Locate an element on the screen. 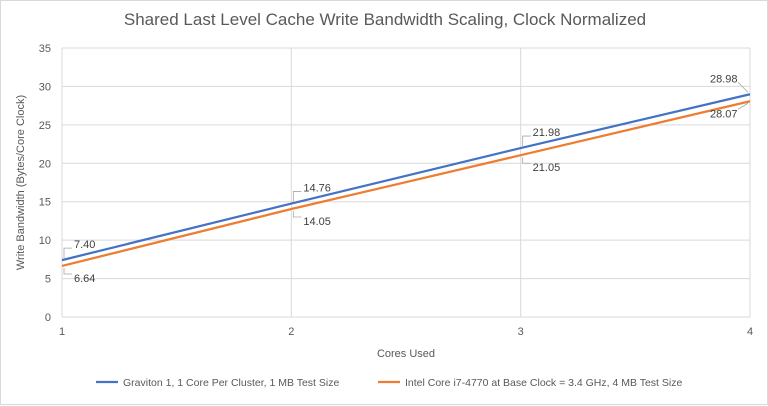  x-tick-label: 1 is located at coordinates (62, 332).